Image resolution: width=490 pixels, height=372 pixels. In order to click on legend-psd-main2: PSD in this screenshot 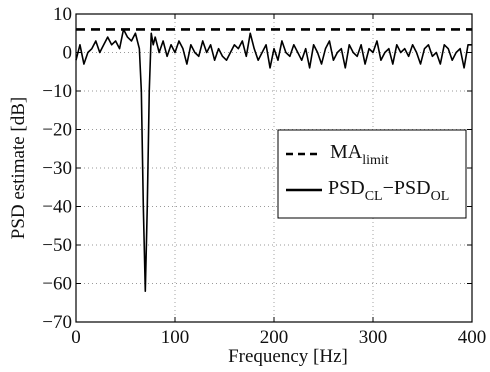, I will do `click(412, 188)`.